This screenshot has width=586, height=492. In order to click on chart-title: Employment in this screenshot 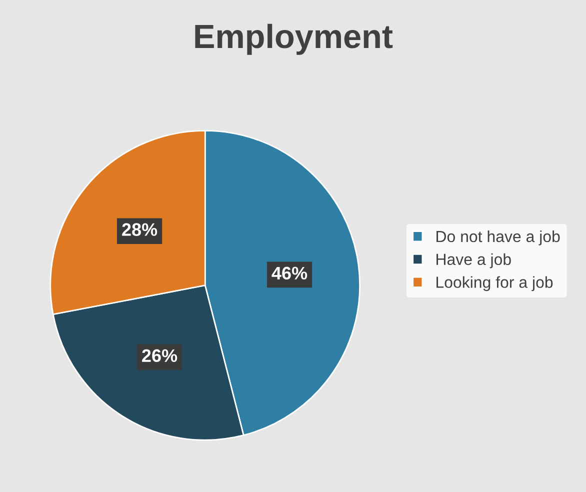, I will do `click(294, 39)`.